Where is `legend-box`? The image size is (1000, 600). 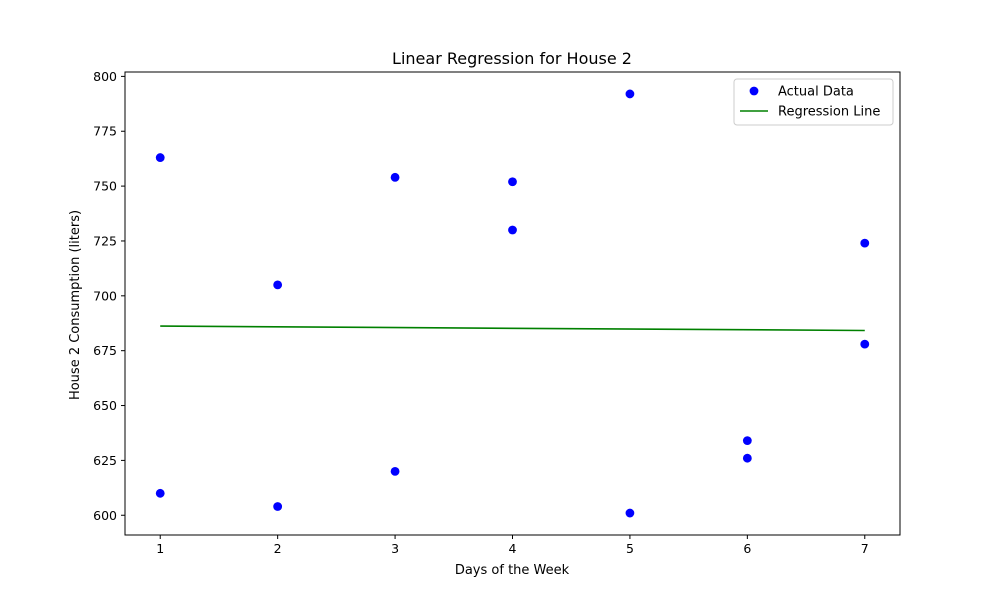 legend-box is located at coordinates (813, 102).